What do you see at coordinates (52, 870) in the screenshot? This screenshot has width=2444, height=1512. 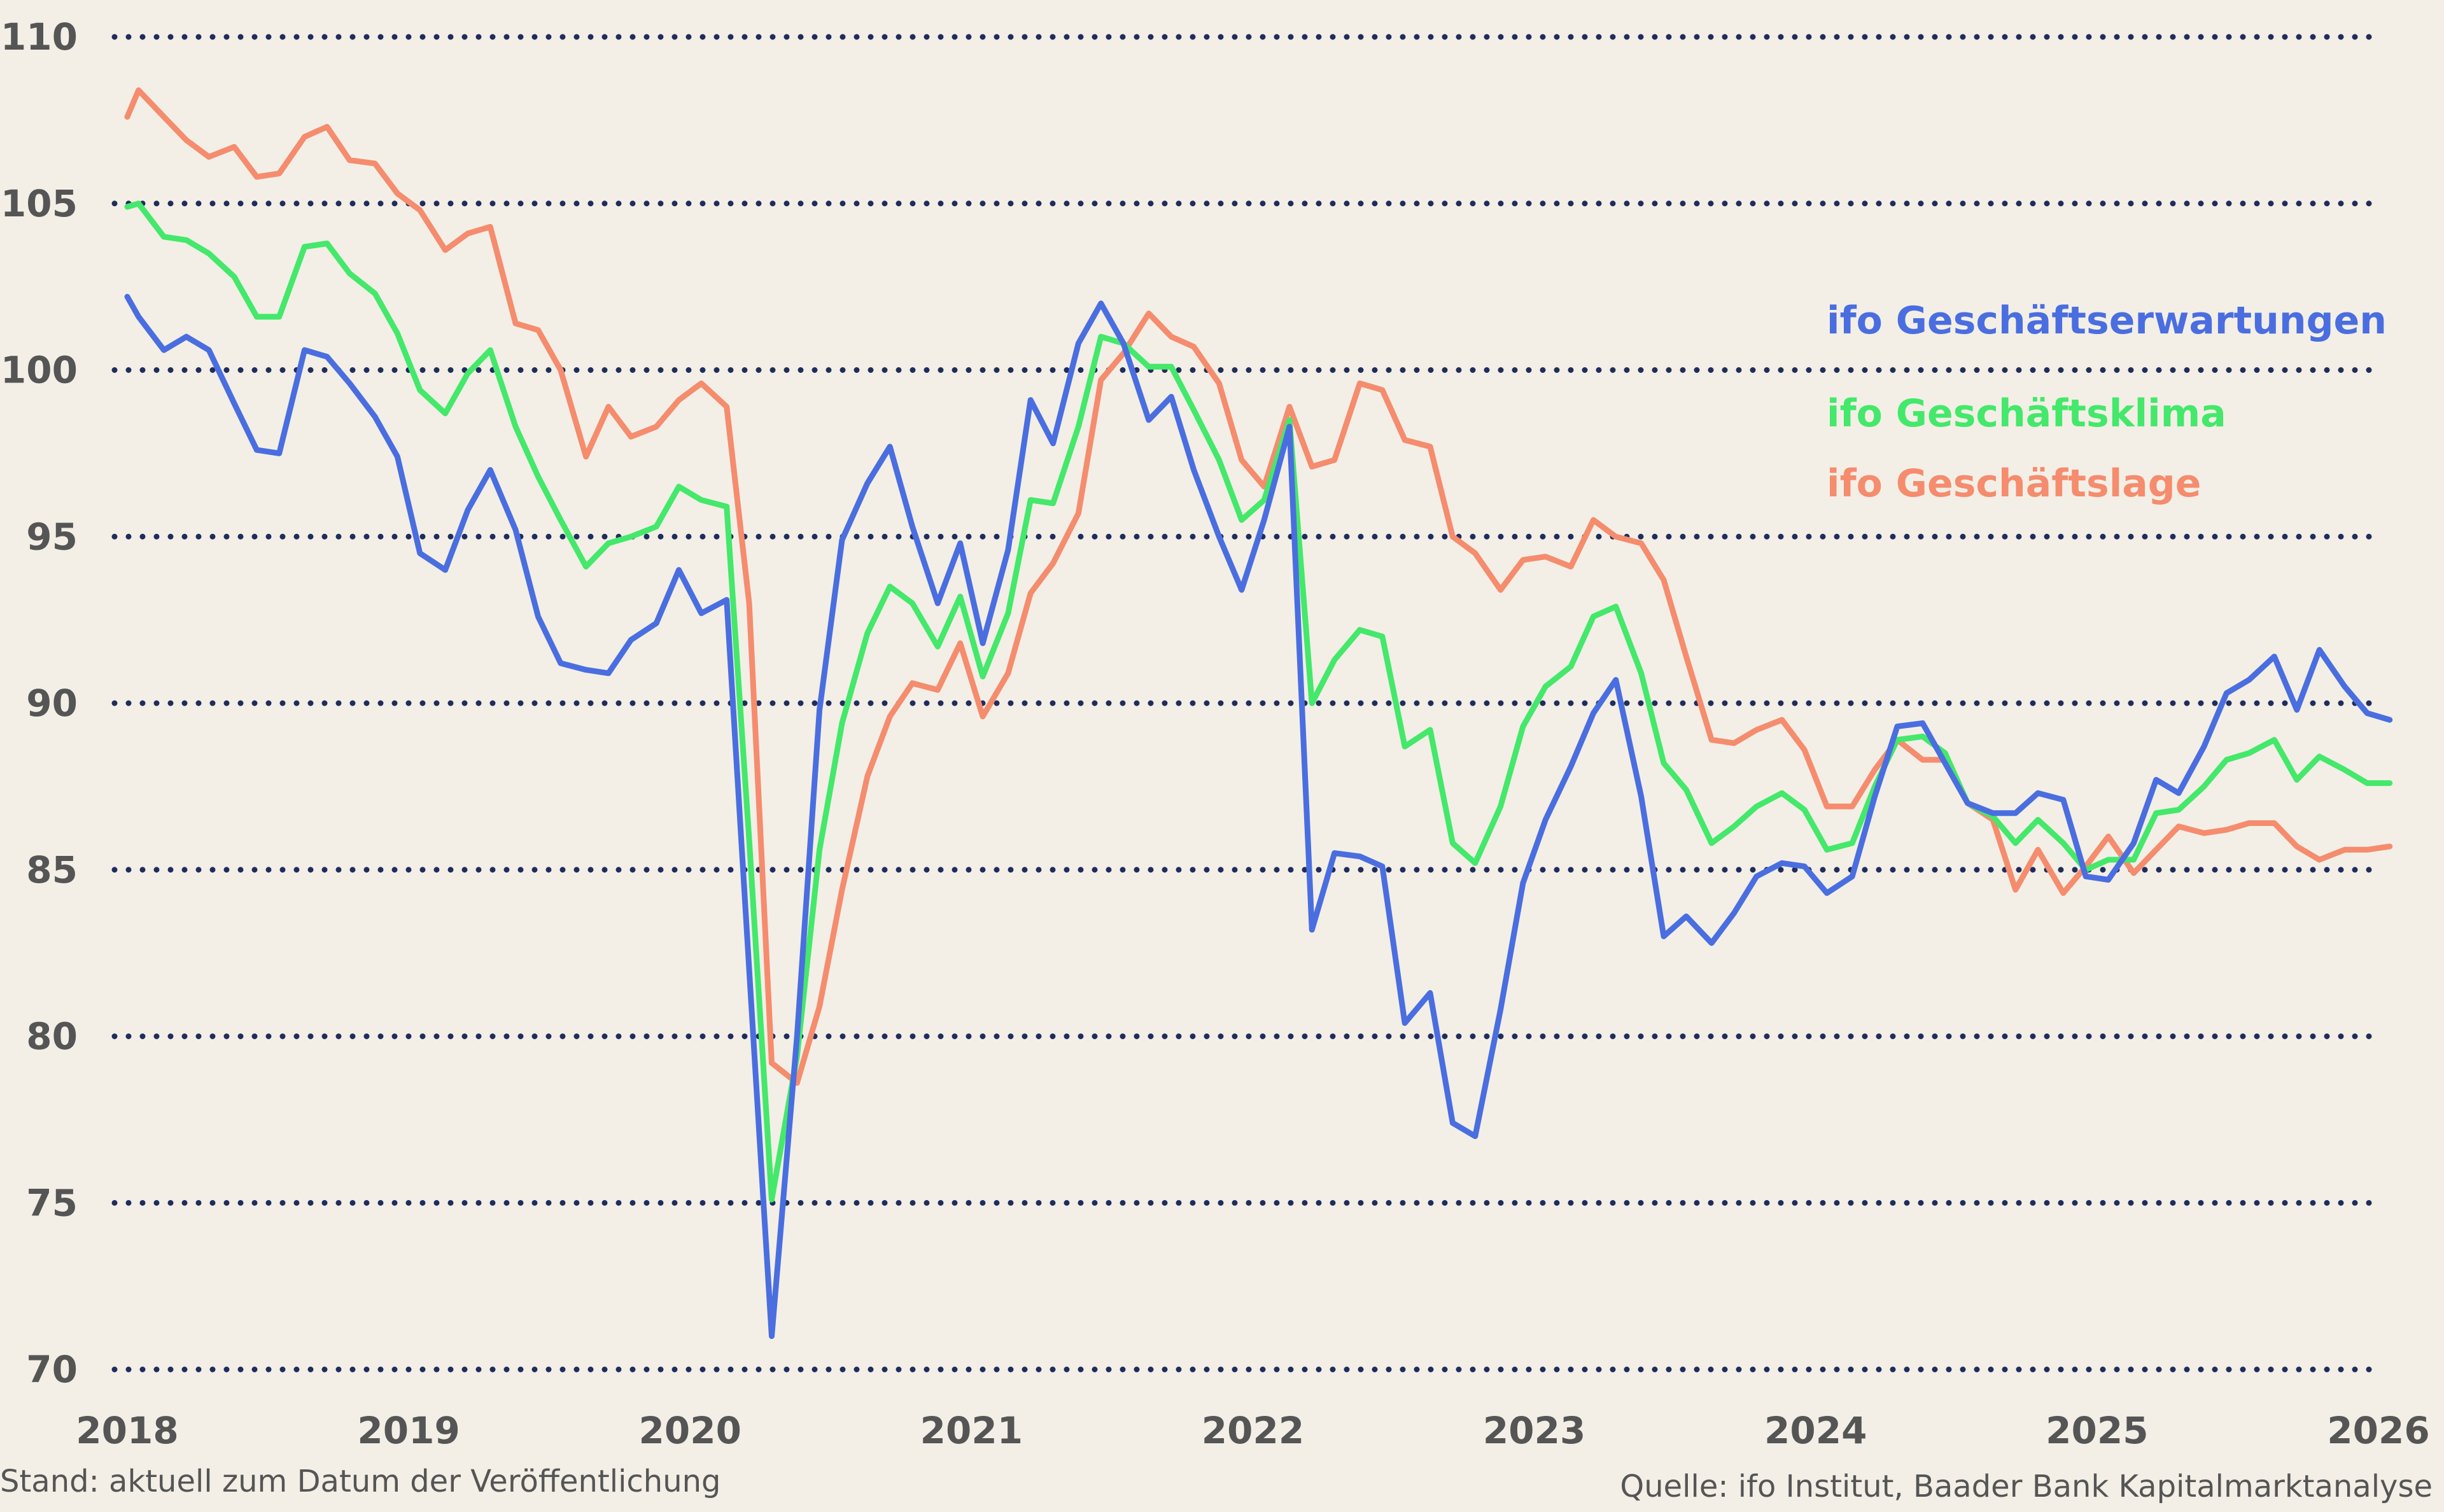 I see `y-tick-label-85: 85` at bounding box center [52, 870].